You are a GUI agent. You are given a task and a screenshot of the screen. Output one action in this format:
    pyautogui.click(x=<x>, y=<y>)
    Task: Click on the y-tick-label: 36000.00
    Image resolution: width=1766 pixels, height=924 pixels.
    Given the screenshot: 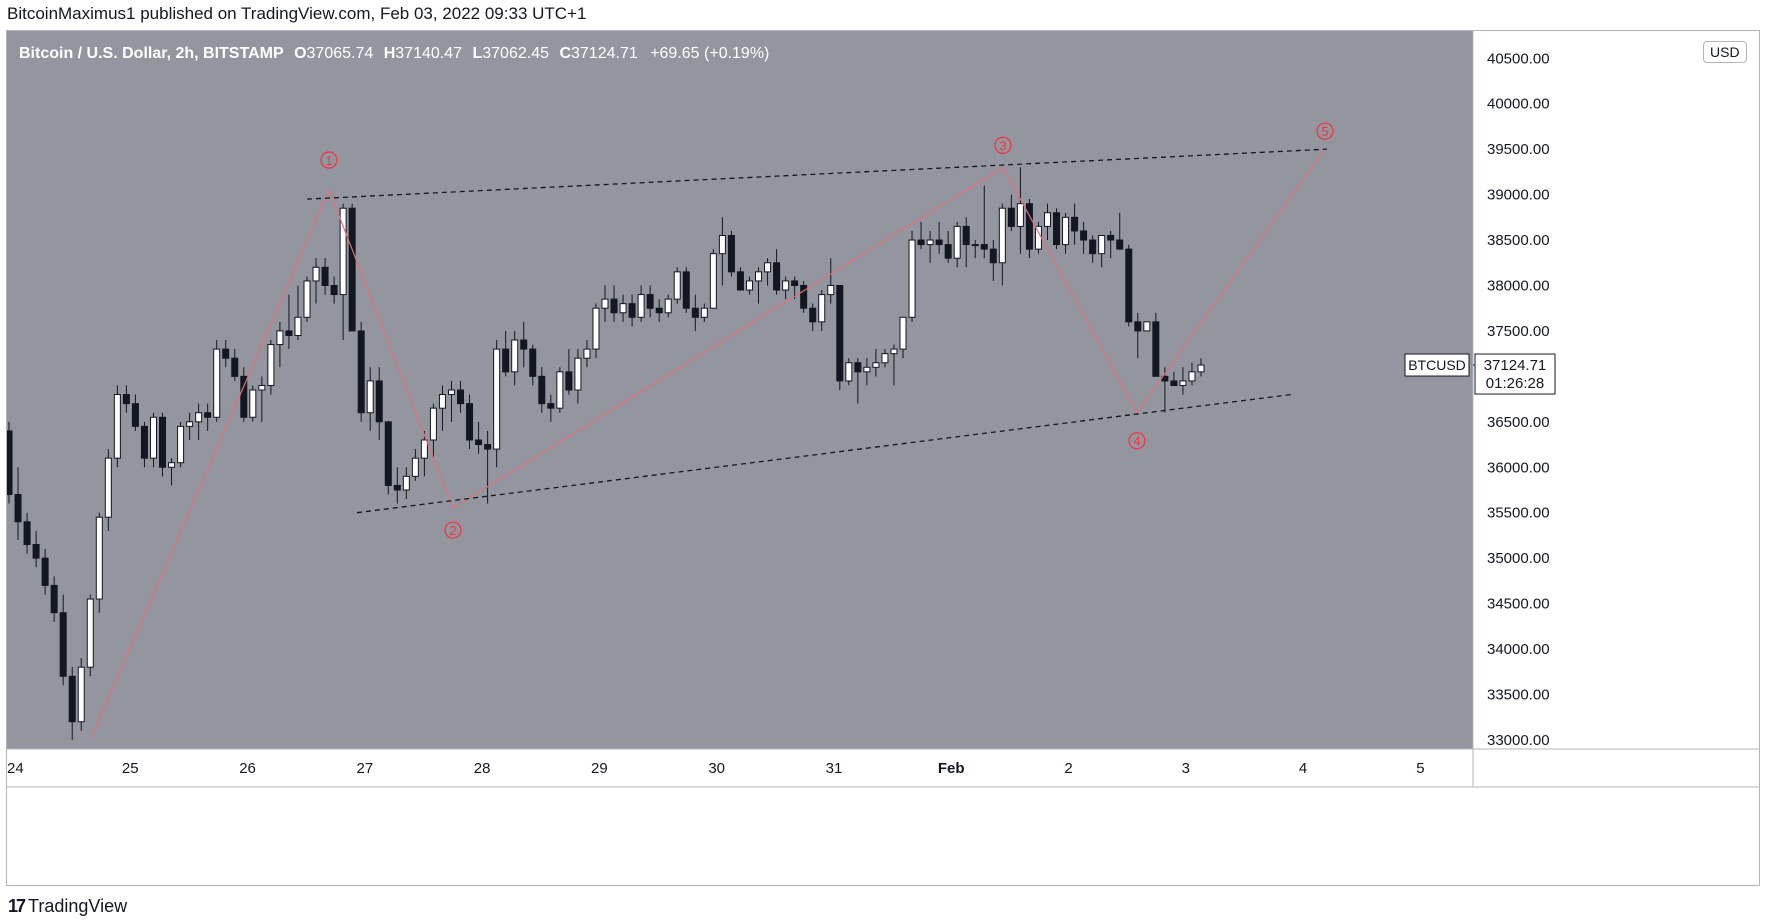 What is the action you would take?
    pyautogui.click(x=1518, y=467)
    